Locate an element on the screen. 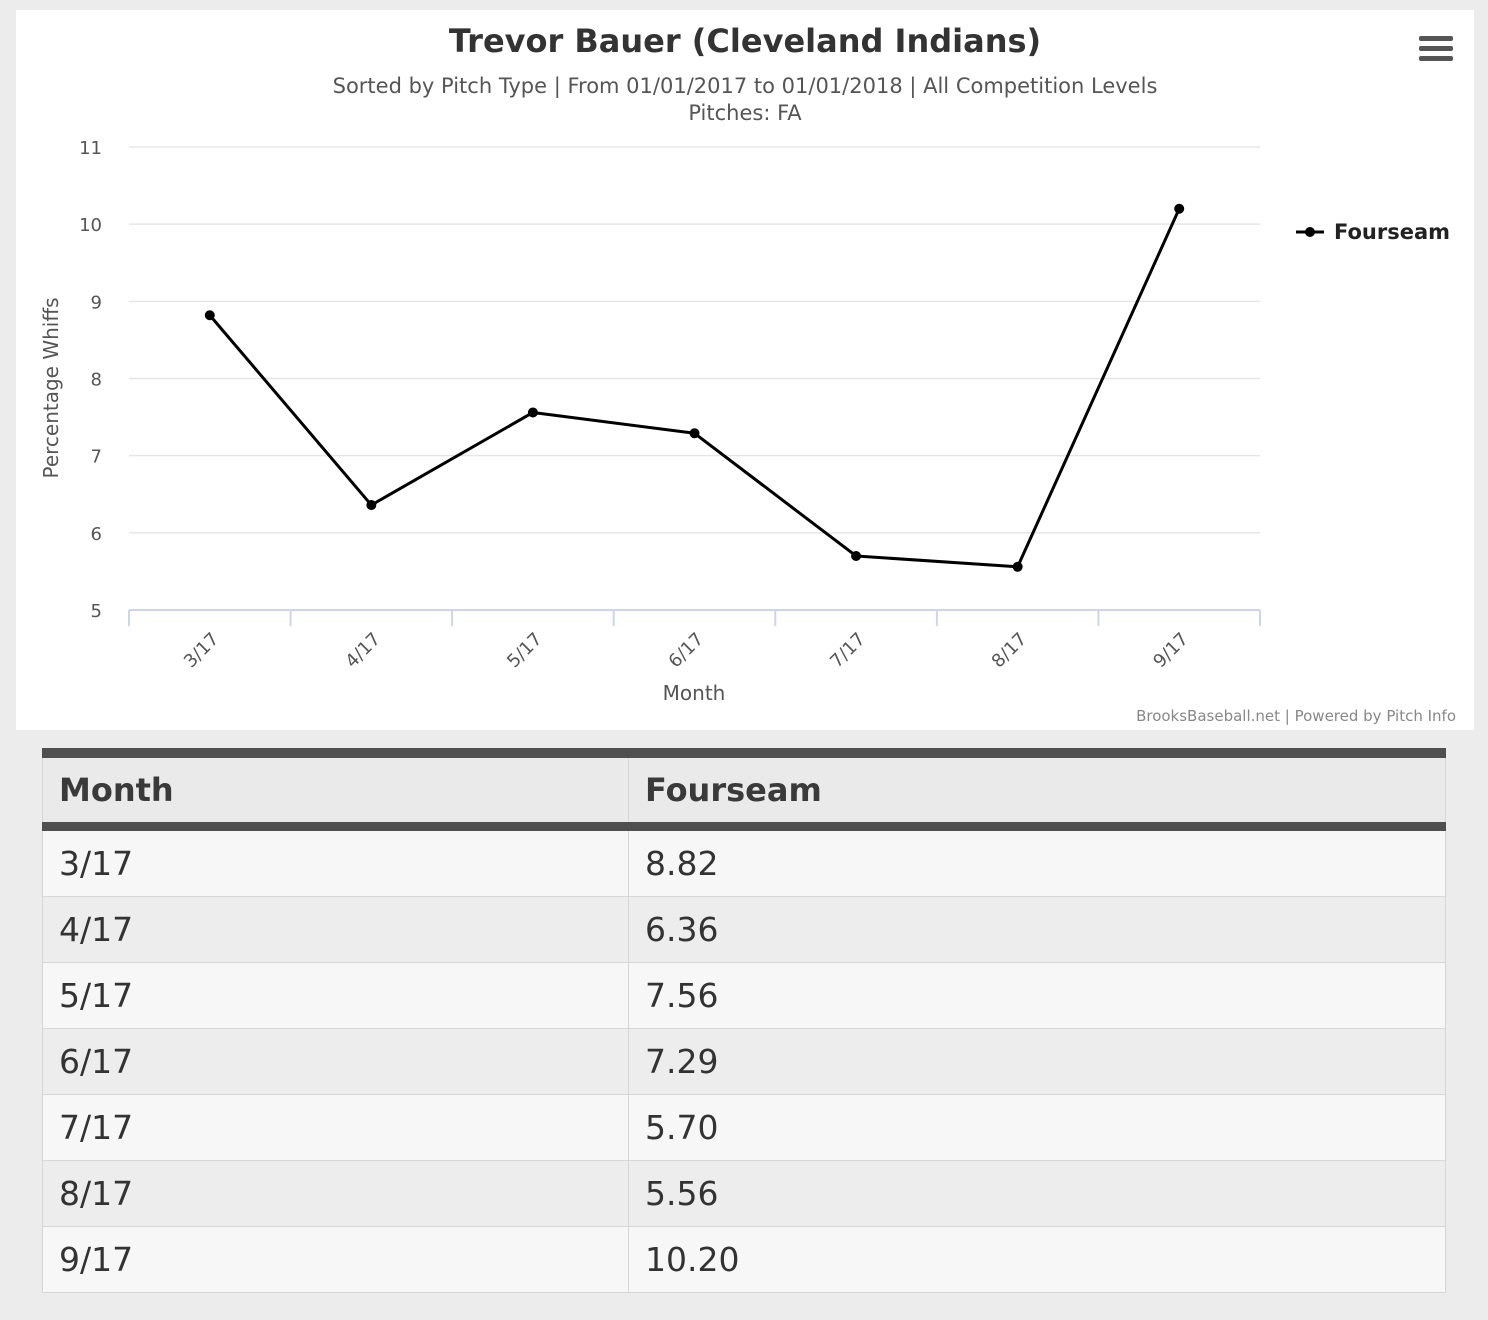 The image size is (1488, 1320). legend-marker-symbol is located at coordinates (1310, 232).